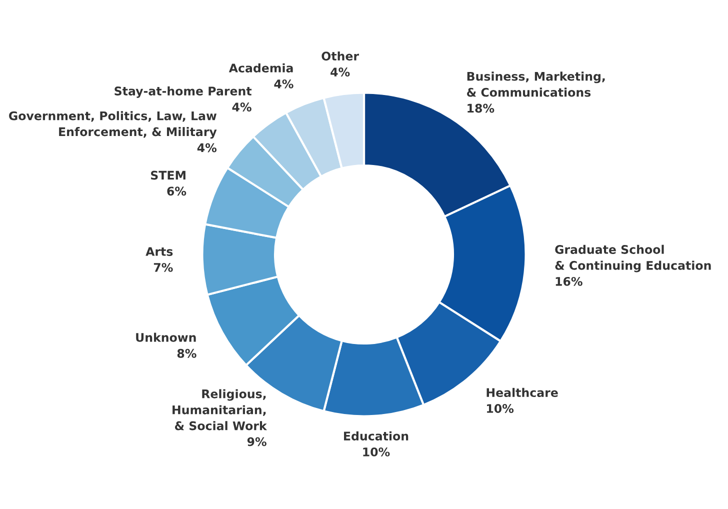 The height and width of the screenshot is (509, 728). What do you see at coordinates (256, 441) in the screenshot?
I see `data-label: 9%` at bounding box center [256, 441].